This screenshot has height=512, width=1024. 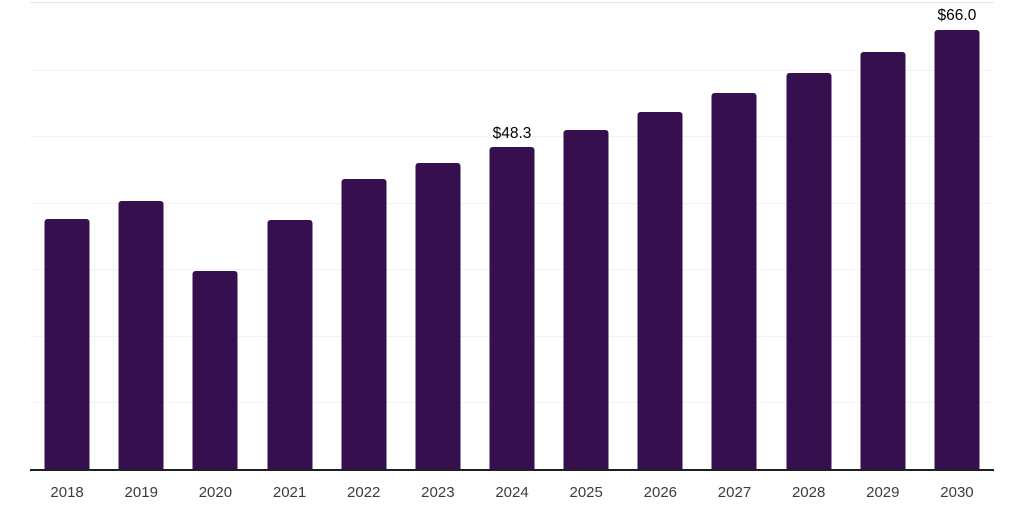 I want to click on x-tick-label-2019: 2019, so click(x=141, y=492).